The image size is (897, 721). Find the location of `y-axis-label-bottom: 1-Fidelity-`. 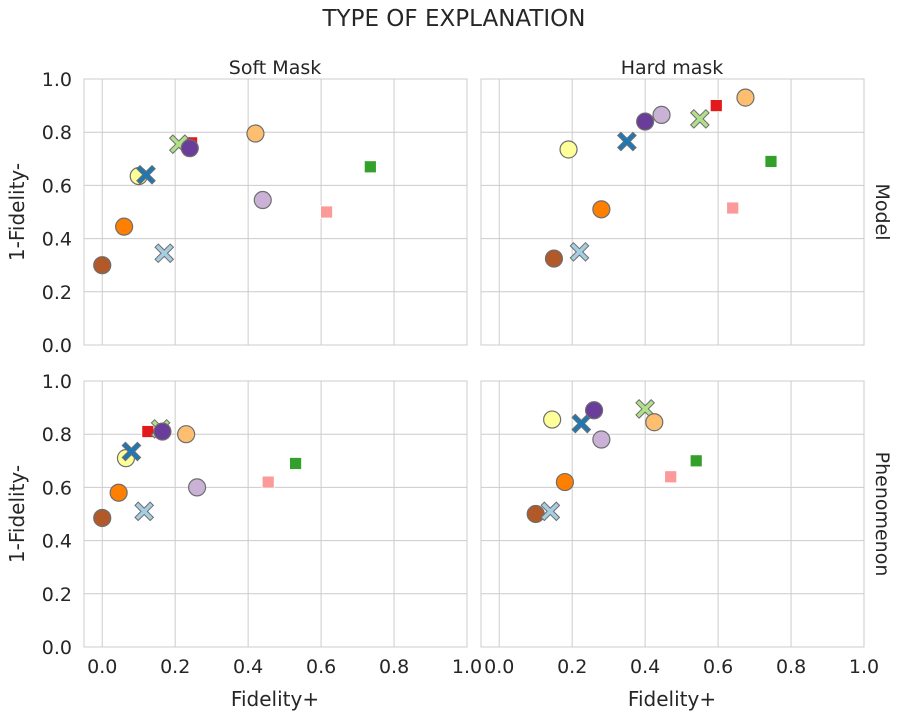

y-axis-label-bottom: 1-Fidelity- is located at coordinates (17, 514).